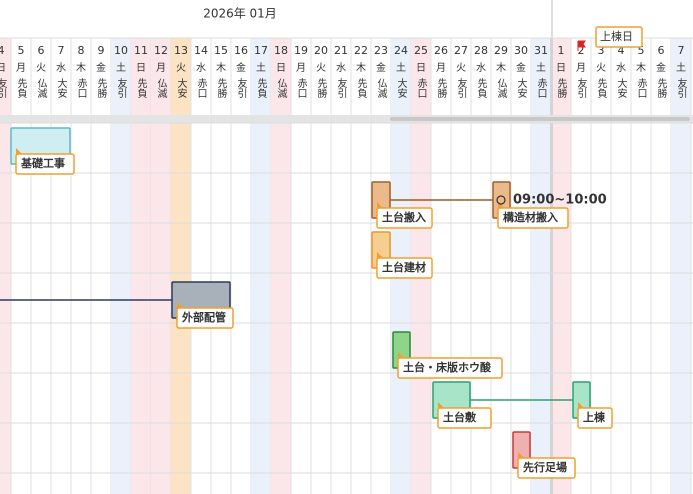 This screenshot has height=494, width=693. What do you see at coordinates (81, 50) in the screenshot?
I see `day-number: 8` at bounding box center [81, 50].